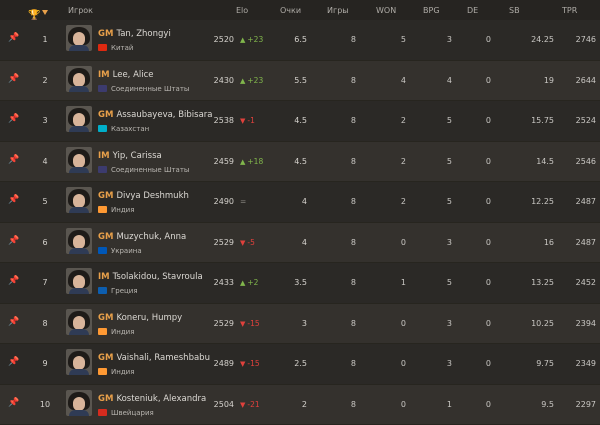 This screenshot has height=425, width=600. I want to click on player-sb: 12.25, so click(539, 201).